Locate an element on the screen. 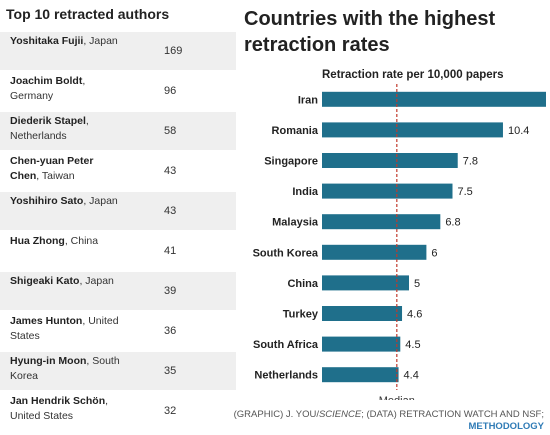 This screenshot has height=435, width=550. author-text: Chen-yuan Peter Chen, Taiwan is located at coordinates (65, 169).